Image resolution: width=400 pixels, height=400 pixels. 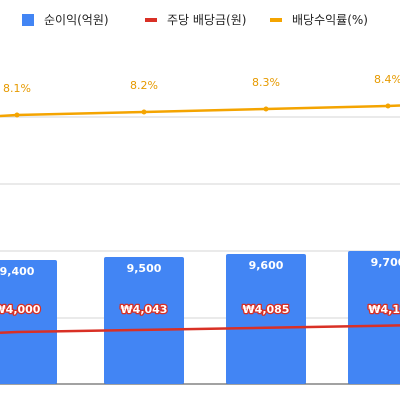 What do you see at coordinates (200, 111) in the screenshot?
I see `line-dividend-yield` at bounding box center [200, 111].